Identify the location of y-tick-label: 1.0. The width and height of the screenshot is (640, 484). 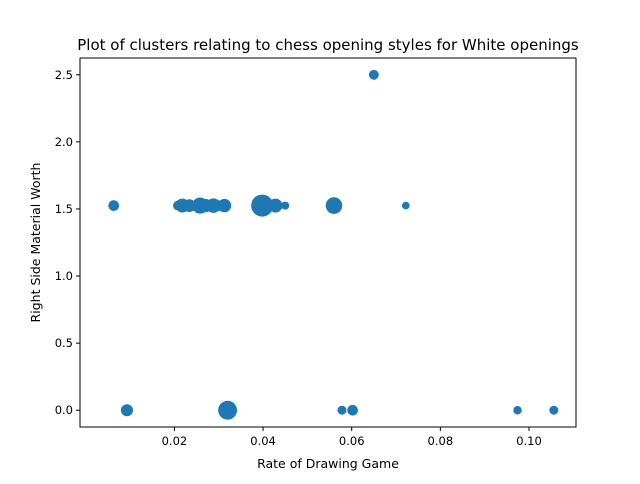
(64, 276).